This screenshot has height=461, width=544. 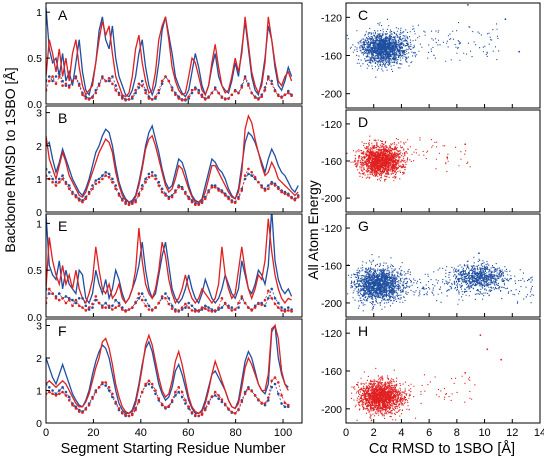 I want to click on panel-label-D: D, so click(x=363, y=122).